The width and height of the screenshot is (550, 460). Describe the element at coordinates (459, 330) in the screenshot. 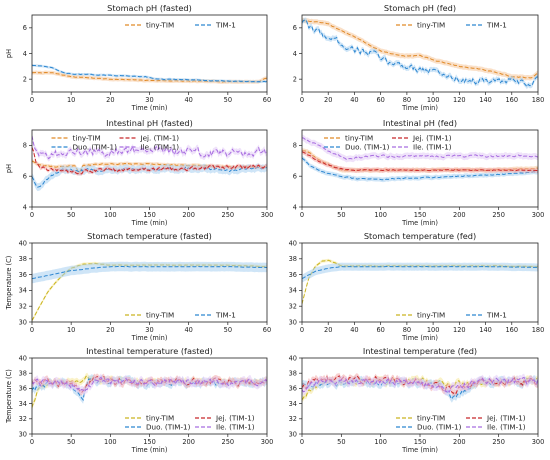

I see `x-tick-label: 120` at that location.